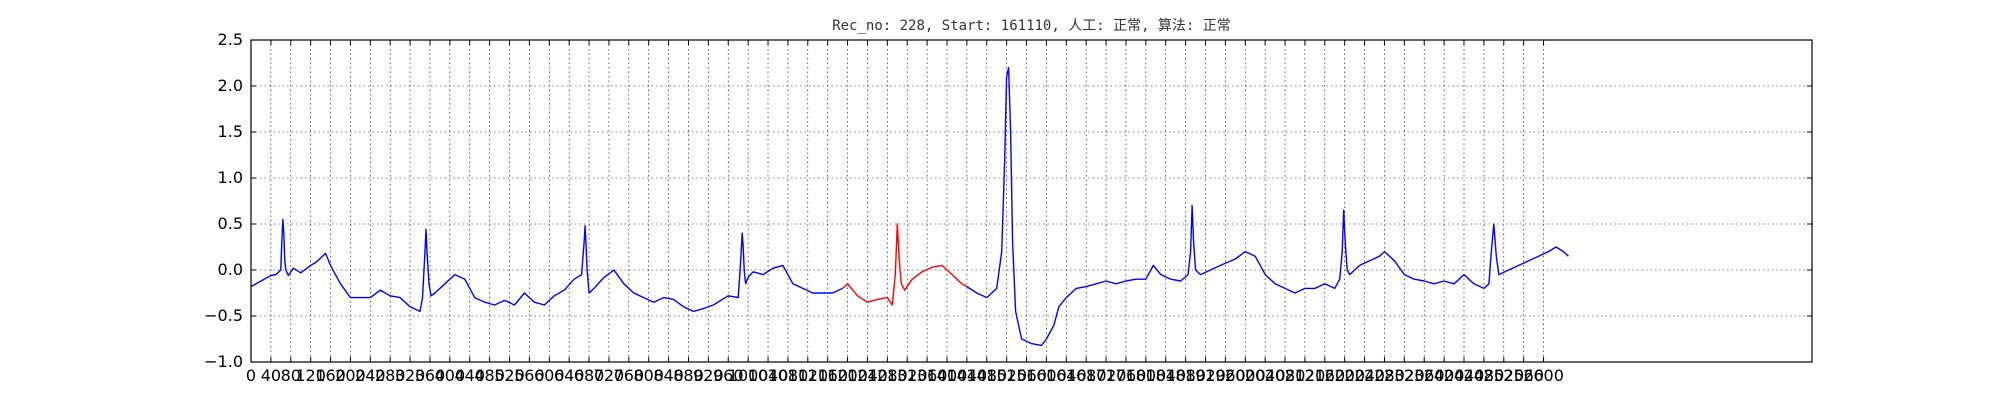  Describe the element at coordinates (589, 375) in the screenshot. I see `x-tick-label: 680` at that location.